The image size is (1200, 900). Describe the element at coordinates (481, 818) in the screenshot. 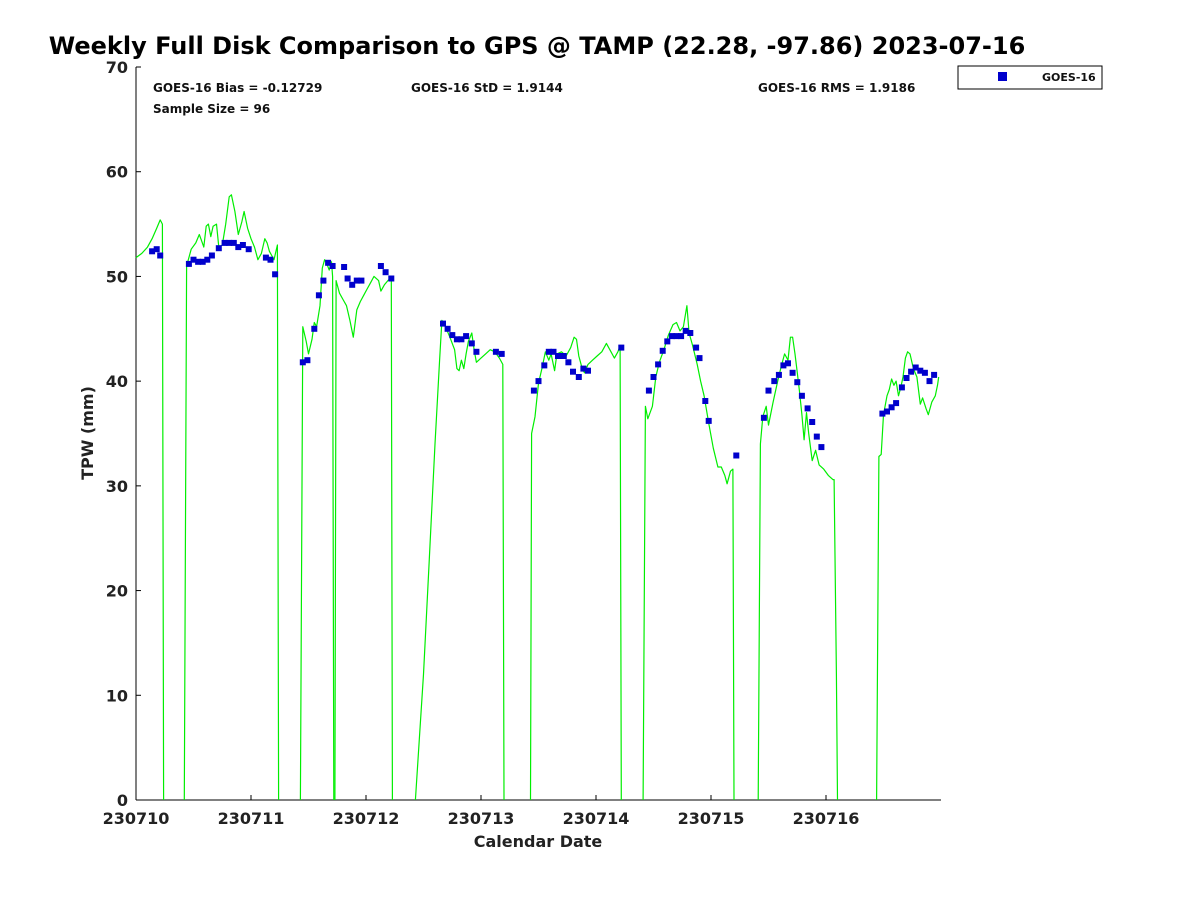

I see `x-tick-label: 230713` at that location.